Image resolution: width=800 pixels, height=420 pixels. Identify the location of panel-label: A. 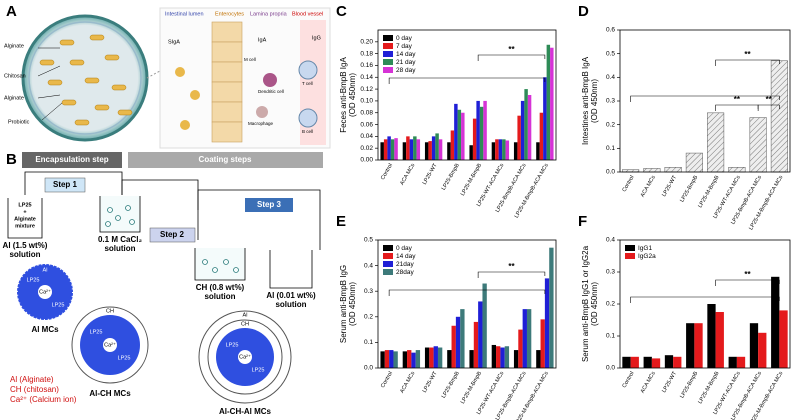
(11, 11).